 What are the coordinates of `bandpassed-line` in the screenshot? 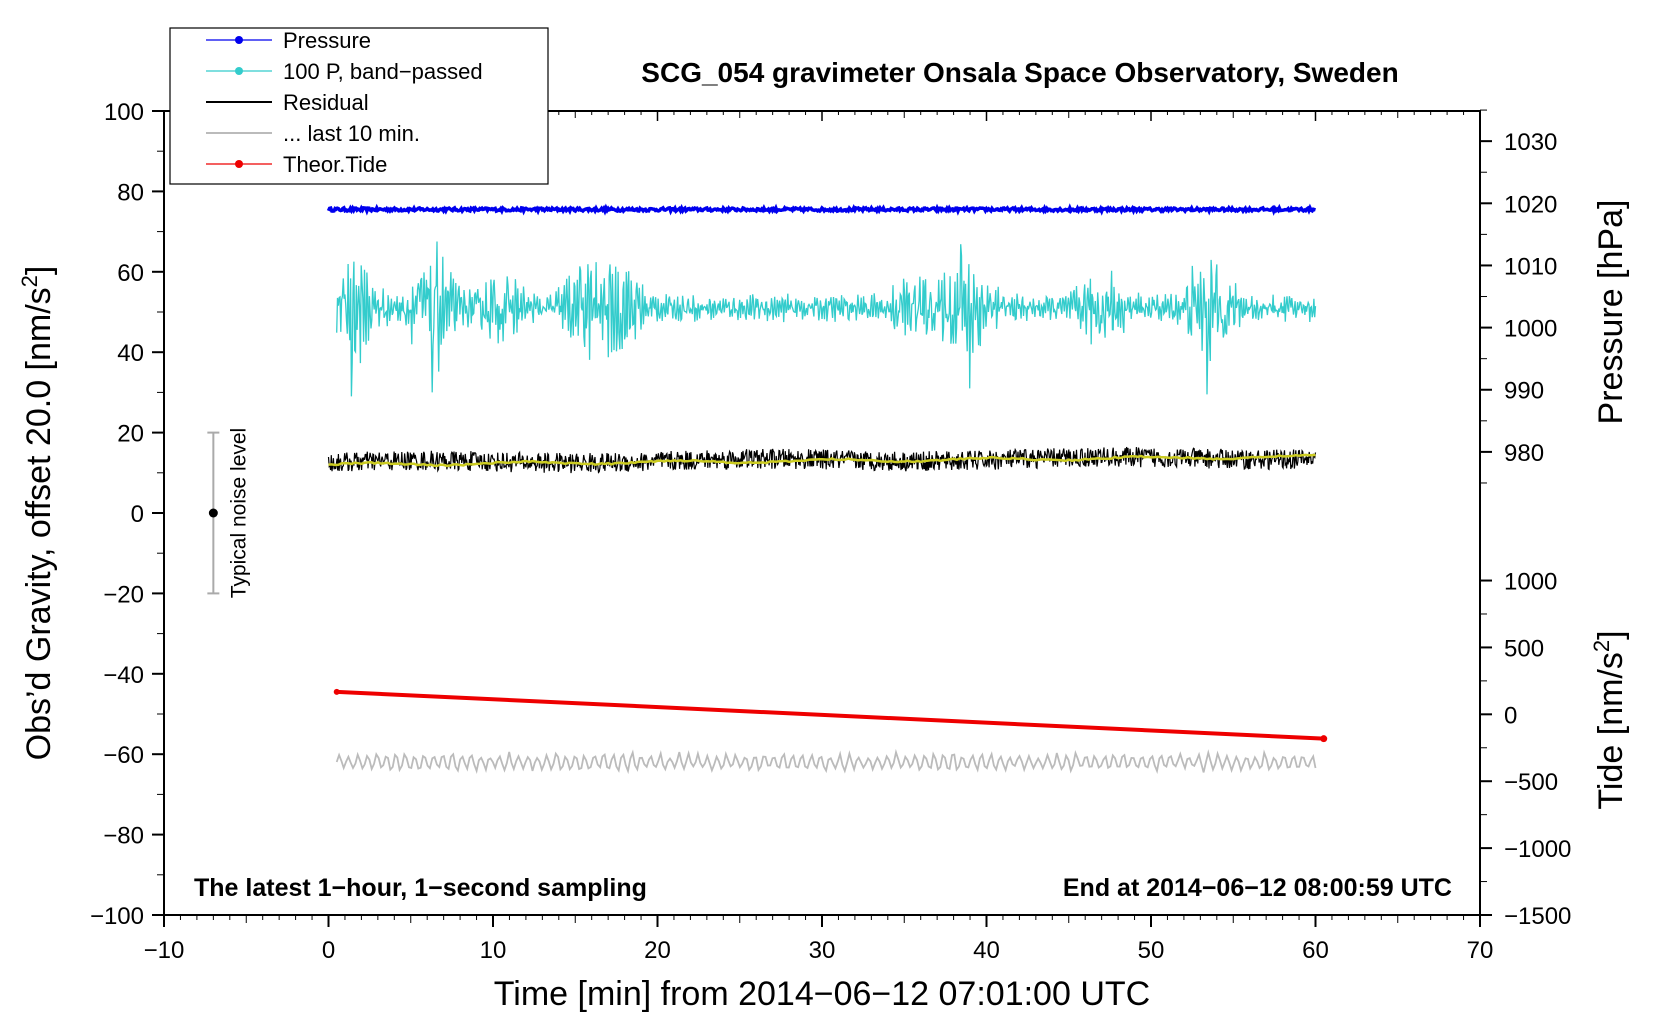 It's located at (826, 319).